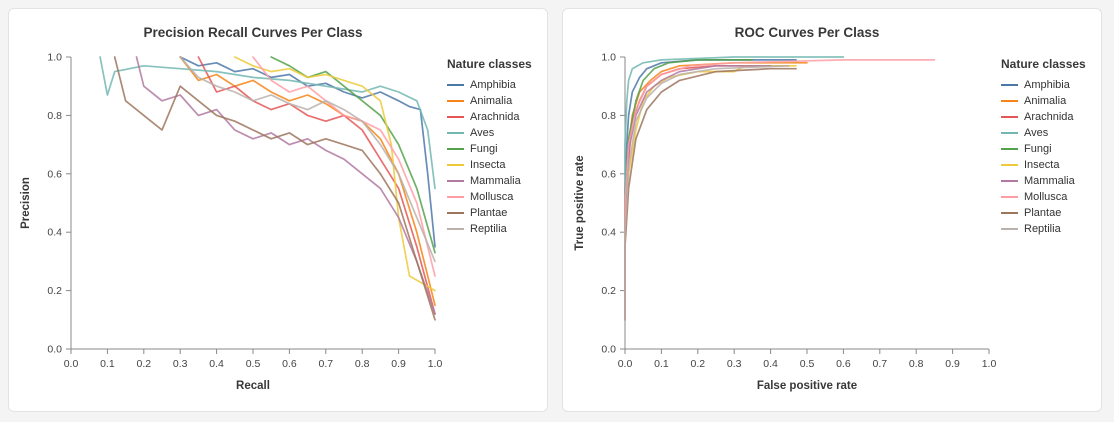 The image size is (1114, 422). I want to click on legend-label: Arachnida, so click(1049, 117).